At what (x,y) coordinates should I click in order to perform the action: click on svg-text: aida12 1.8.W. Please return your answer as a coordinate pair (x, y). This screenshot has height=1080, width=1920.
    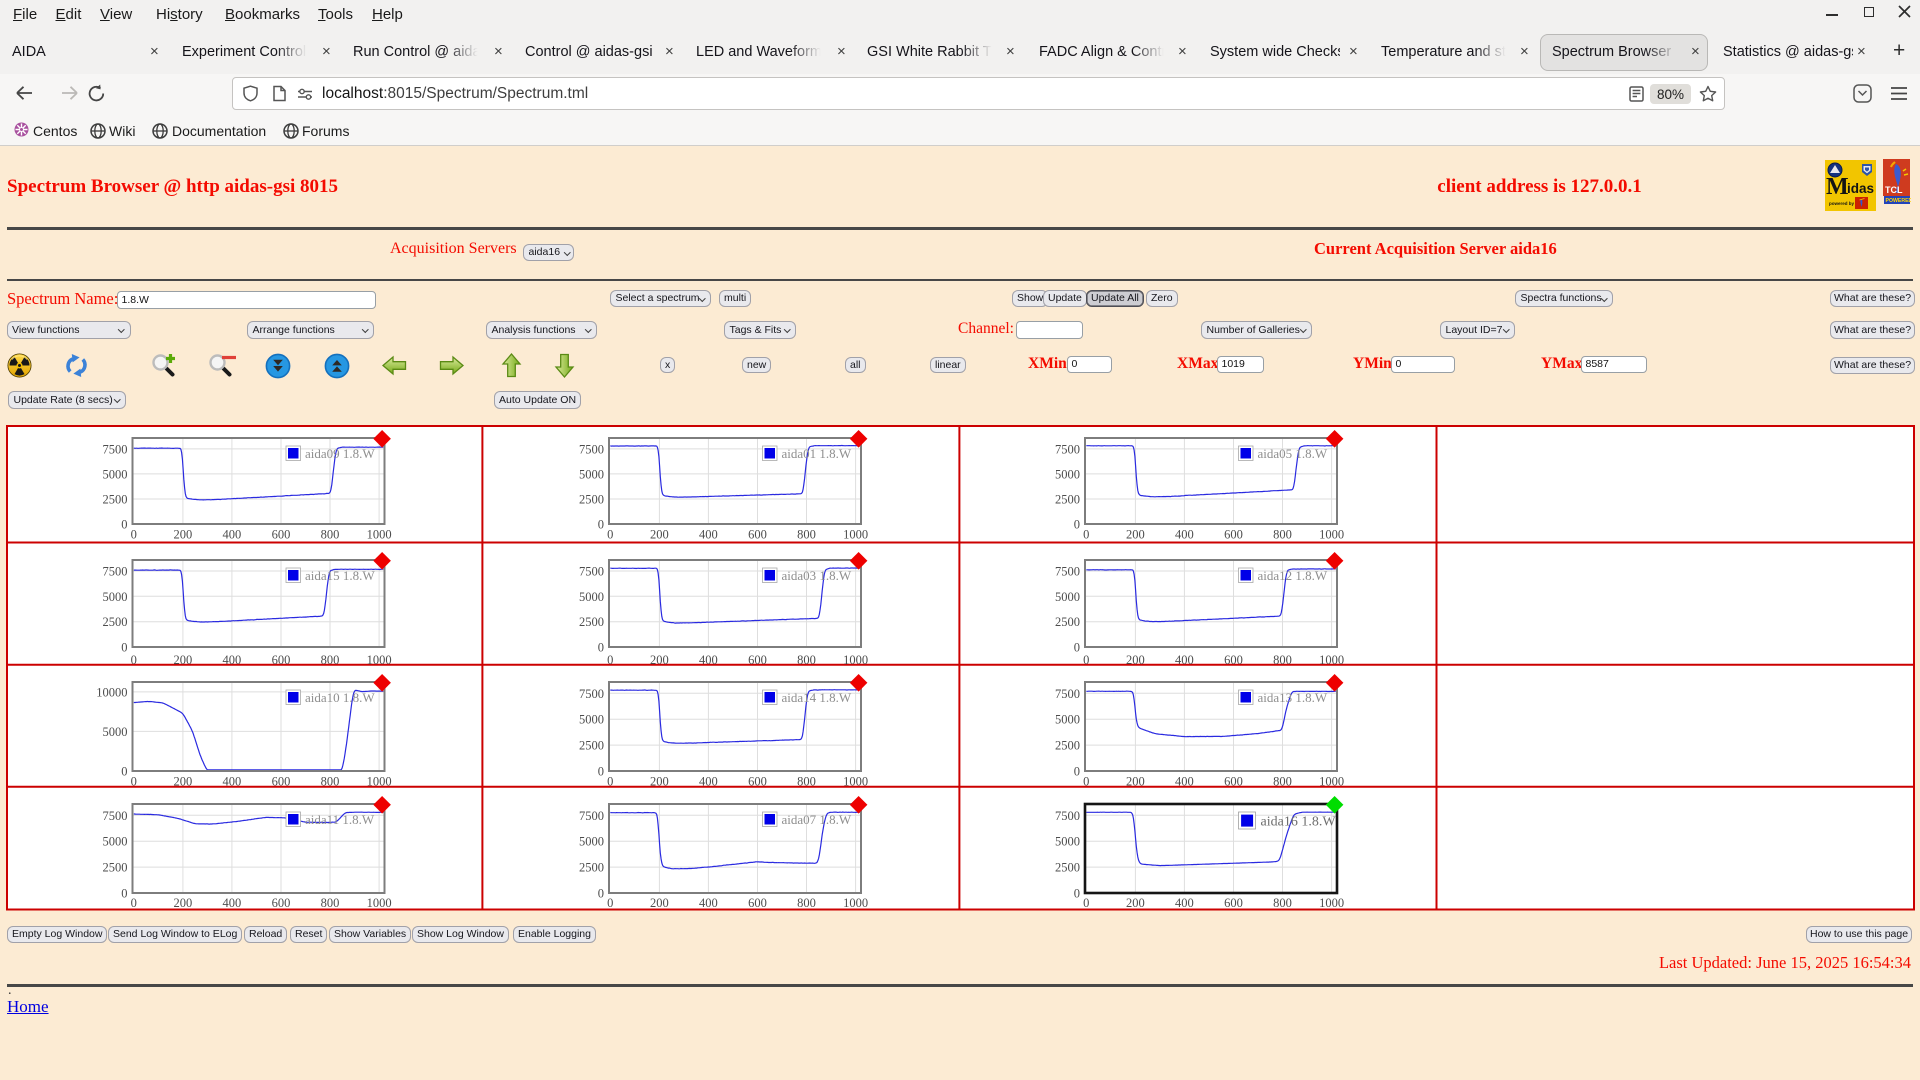
    Looking at the image, I should click on (1292, 575).